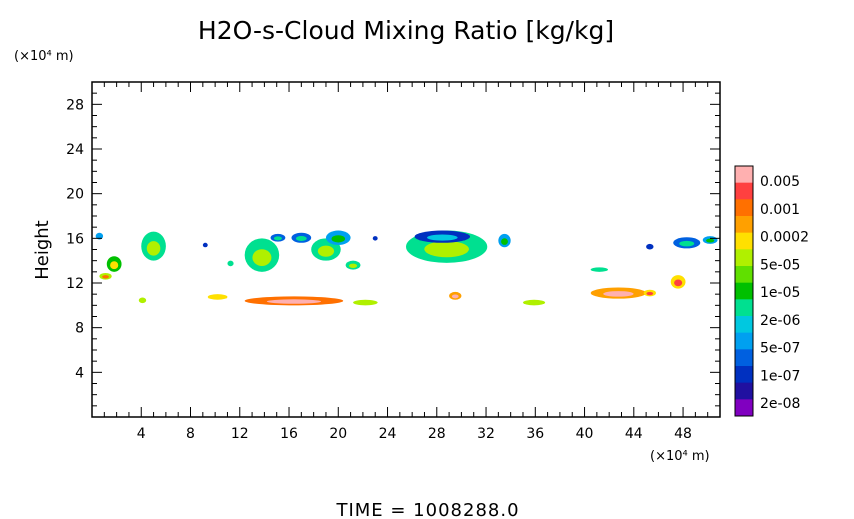 Image resolution: width=854 pixels, height=519 pixels. I want to click on x-tick-label: 24, so click(388, 434).